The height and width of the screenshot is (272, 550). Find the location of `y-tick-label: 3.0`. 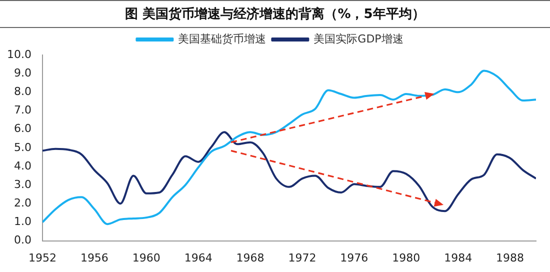

y-tick-label: 3.0 is located at coordinates (23, 184).